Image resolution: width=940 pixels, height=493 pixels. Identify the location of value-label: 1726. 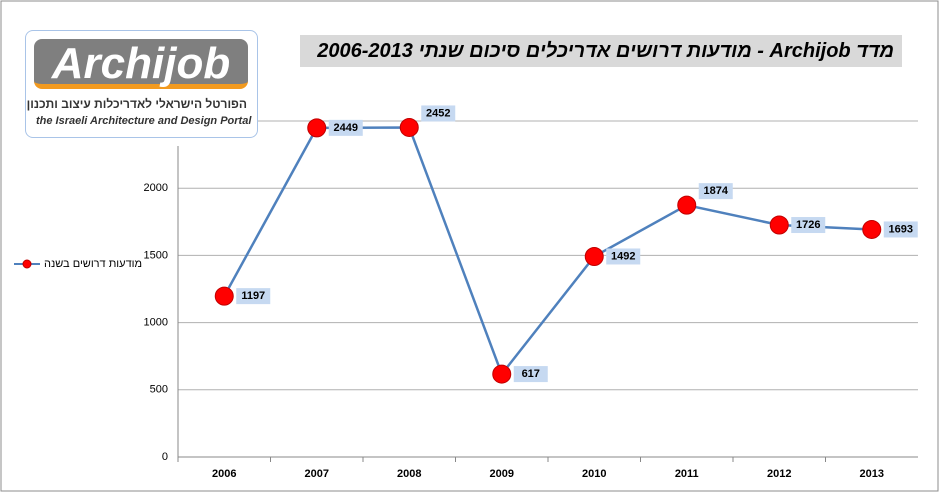
(808, 225).